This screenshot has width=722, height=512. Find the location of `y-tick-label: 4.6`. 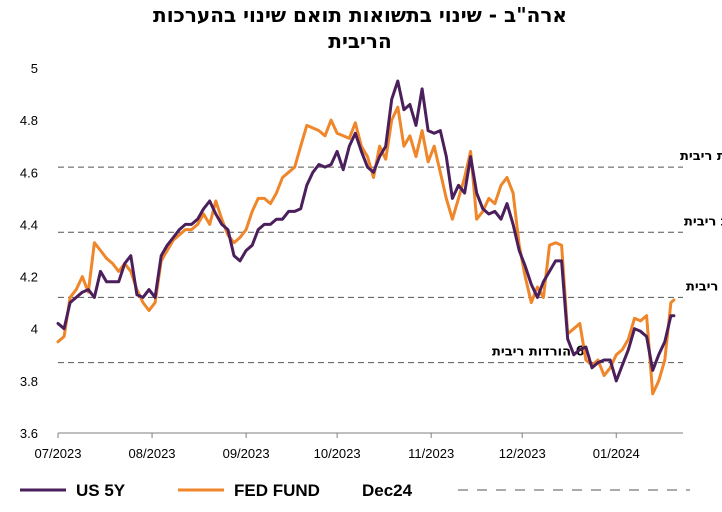

y-tick-label: 4.6 is located at coordinates (29, 172).